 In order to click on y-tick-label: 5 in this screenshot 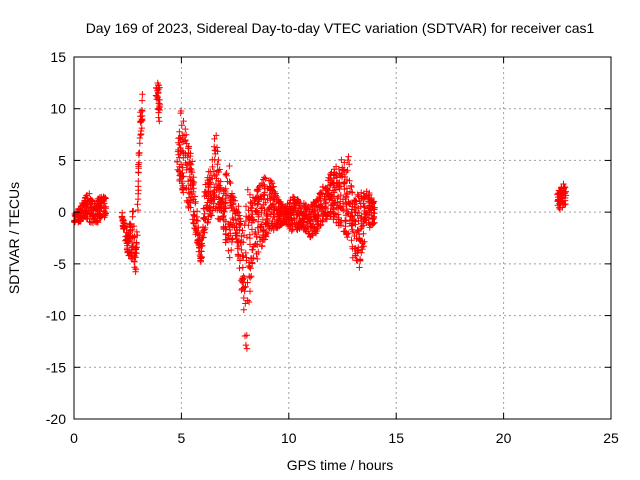, I will do `click(62, 160)`.